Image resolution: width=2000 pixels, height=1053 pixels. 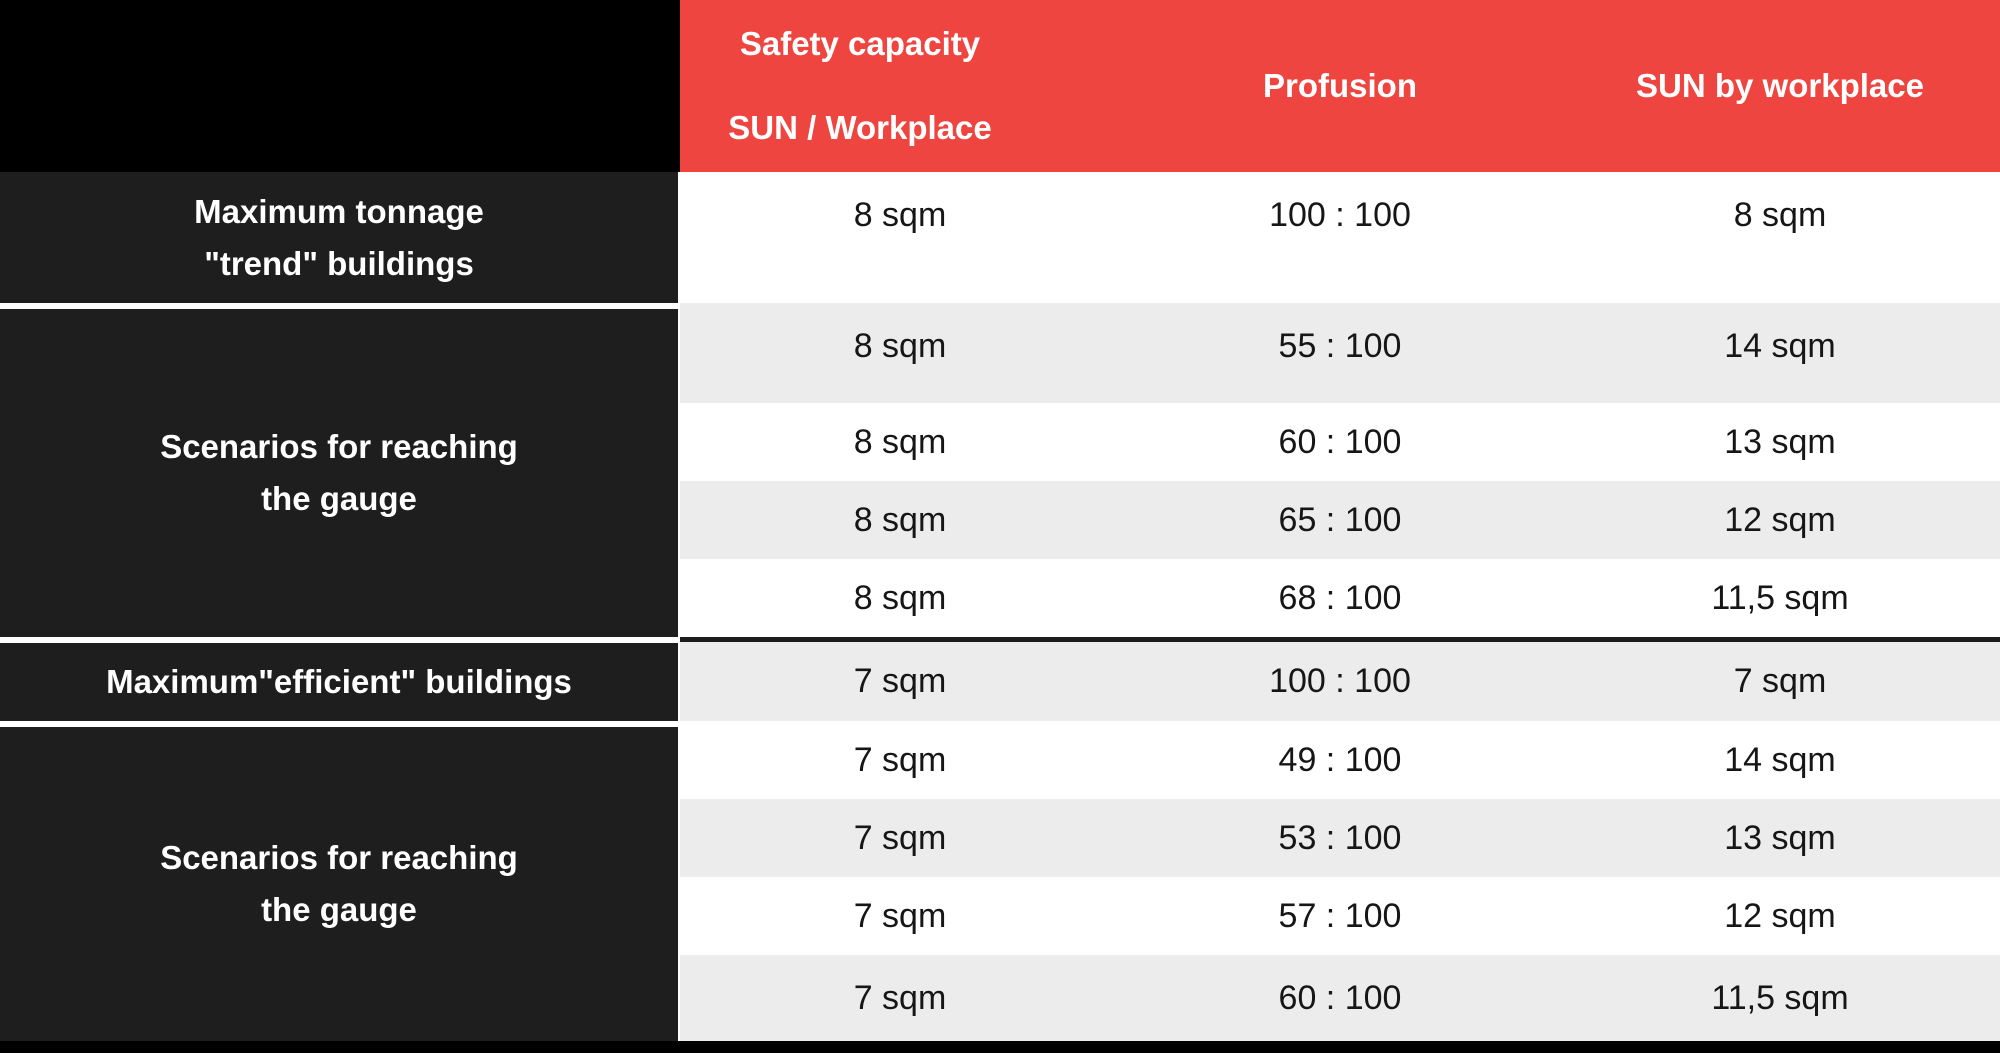 I want to click on group-label-maximum-efficient-buildings: Maximum"efficient" buildings, so click(x=340, y=679).